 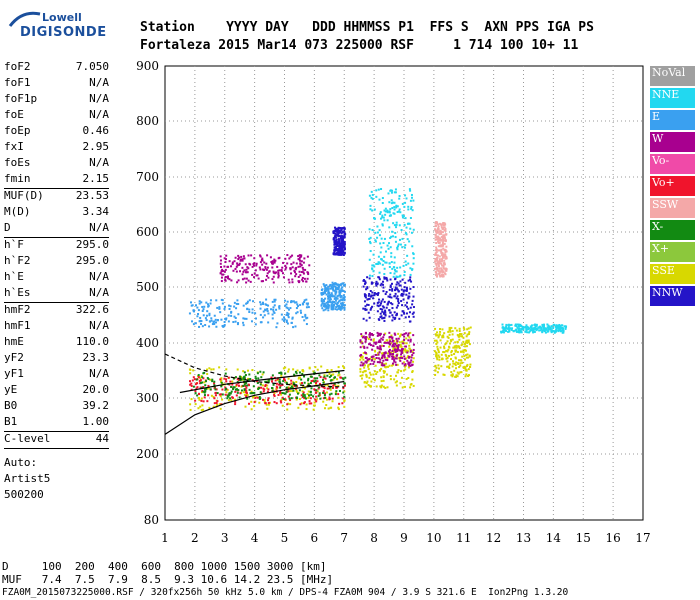 What do you see at coordinates (63, 32) in the screenshot?
I see `logo-line2: DIGISONDE` at bounding box center [63, 32].